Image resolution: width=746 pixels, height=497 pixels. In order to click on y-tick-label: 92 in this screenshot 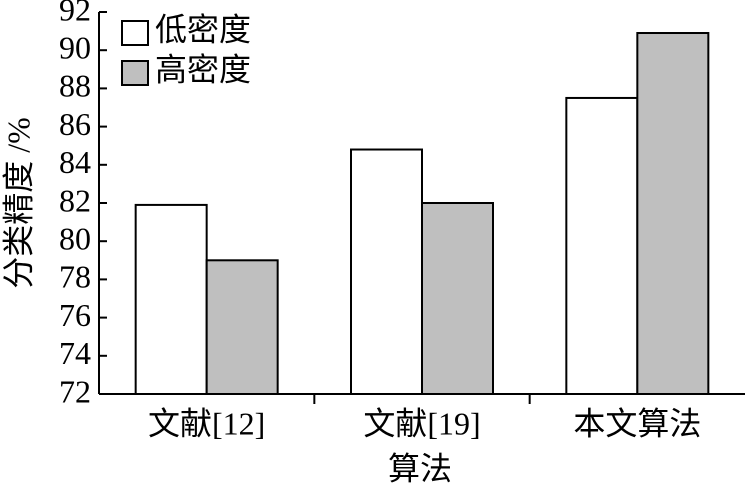, I will do `click(75, 13)`.